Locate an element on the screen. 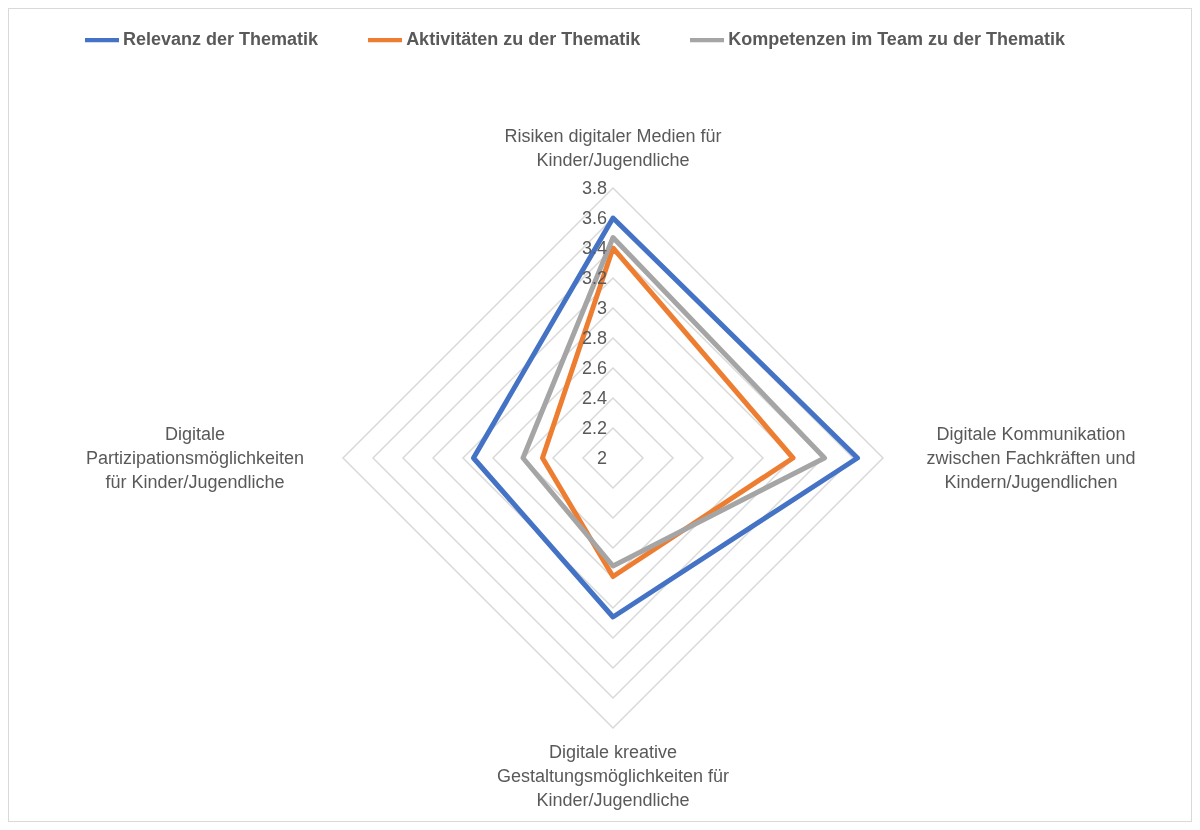  y-tick-label: 2 is located at coordinates (601, 458).